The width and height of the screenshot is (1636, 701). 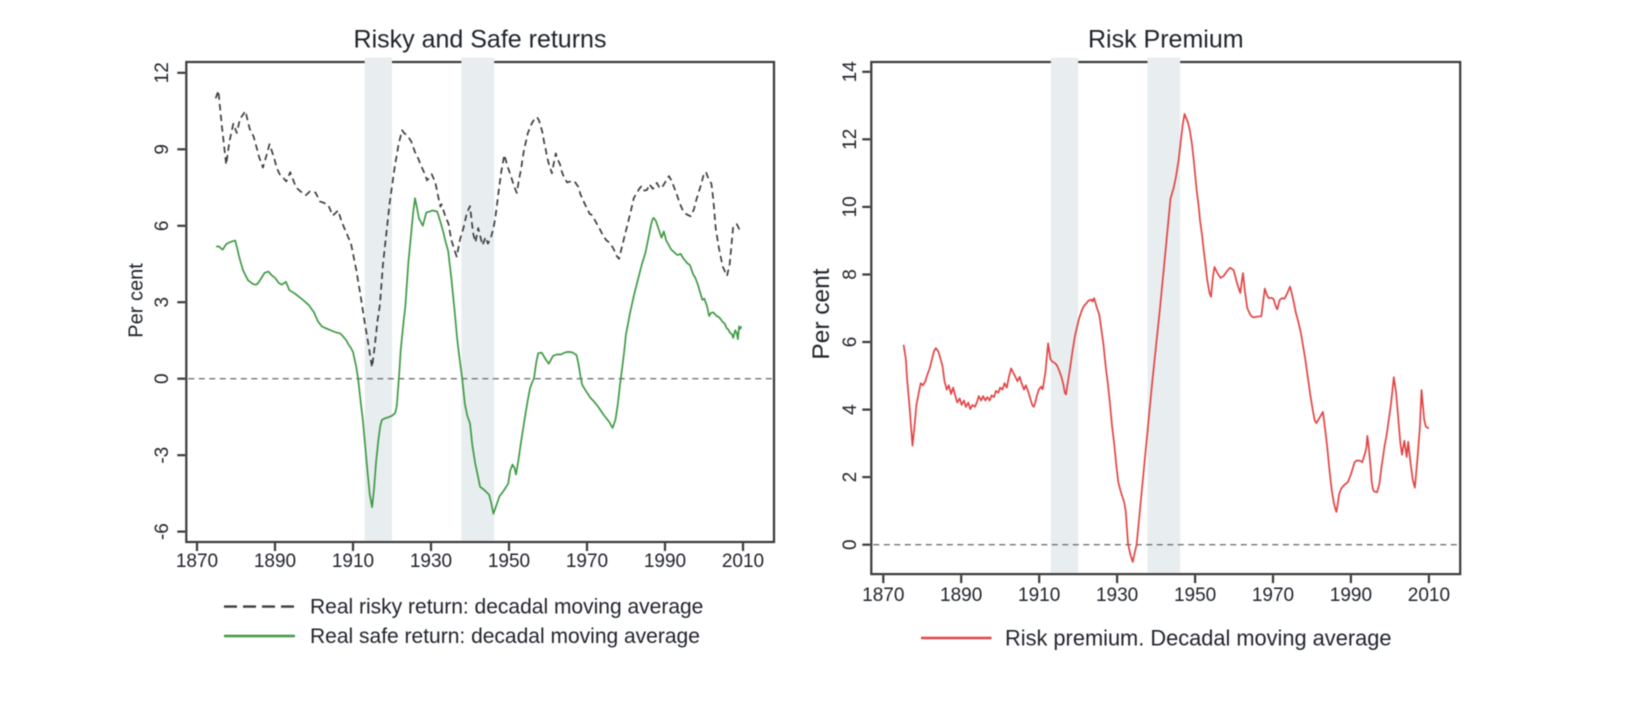 I want to click on svg-text: 4, so click(x=850, y=409).